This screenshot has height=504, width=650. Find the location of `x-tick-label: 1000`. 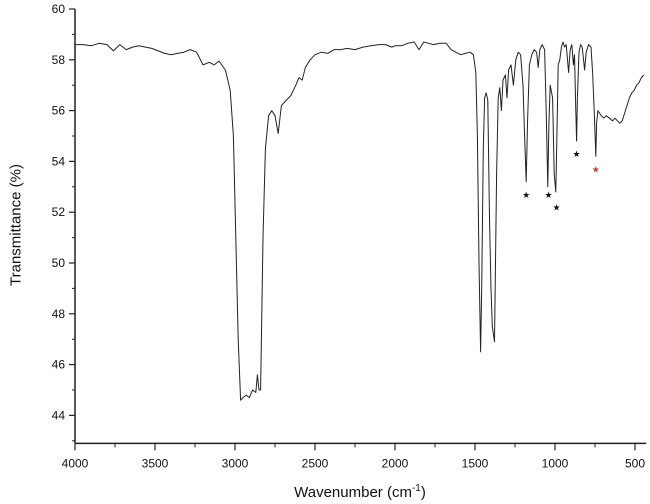

x-tick-label: 1000 is located at coordinates (555, 463).